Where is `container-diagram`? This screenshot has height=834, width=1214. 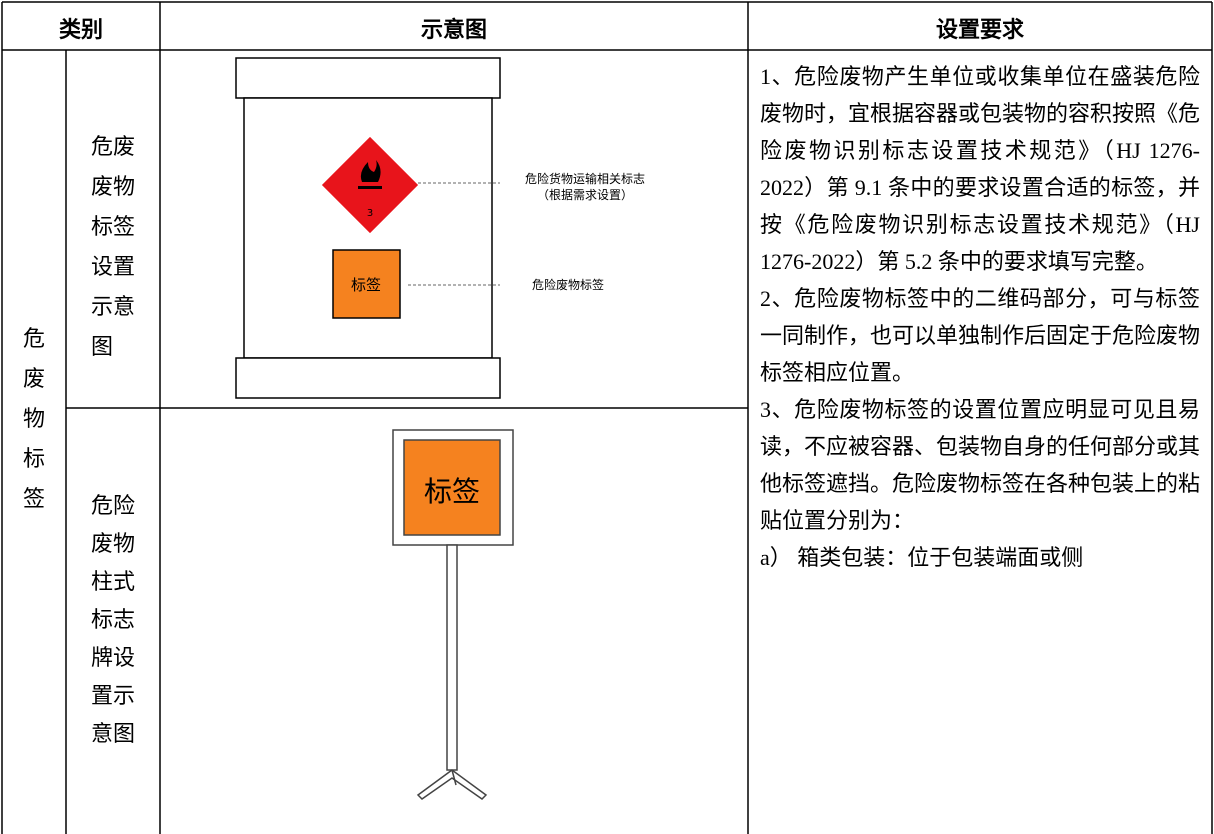 container-diagram is located at coordinates (368, 228).